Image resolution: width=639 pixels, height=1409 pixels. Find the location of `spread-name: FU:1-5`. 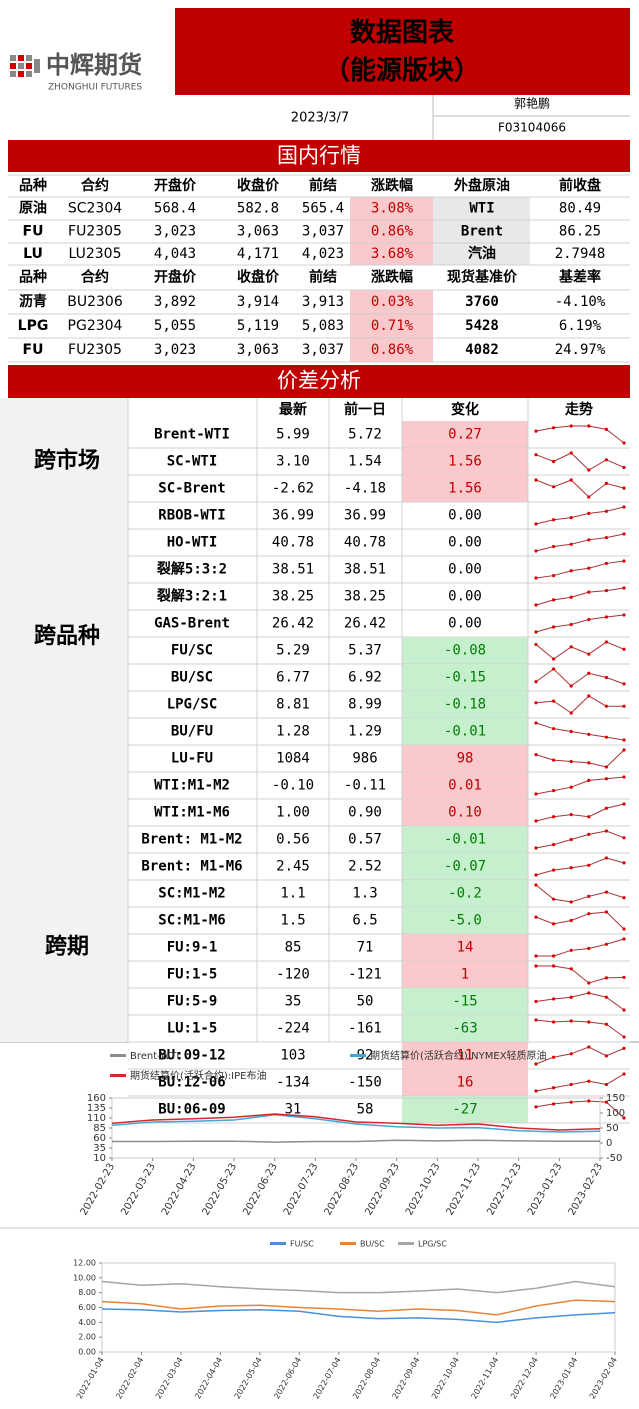

spread-name: FU:1-5 is located at coordinates (192, 975).